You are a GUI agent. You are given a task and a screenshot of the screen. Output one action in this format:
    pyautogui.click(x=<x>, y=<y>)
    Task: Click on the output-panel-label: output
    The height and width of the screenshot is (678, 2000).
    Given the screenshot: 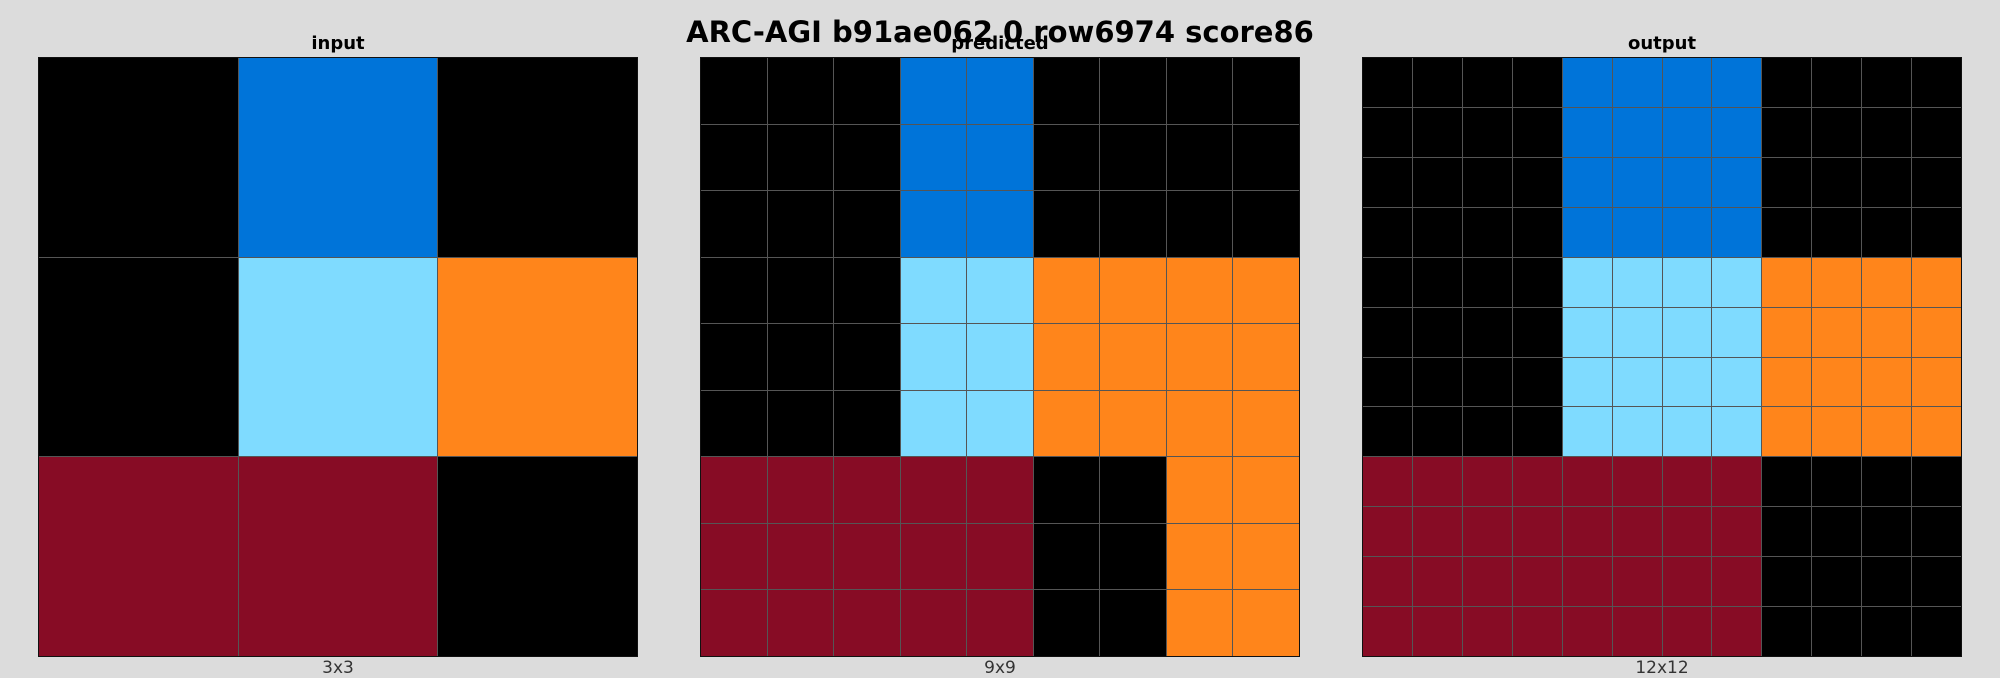 What is the action you would take?
    pyautogui.click(x=1662, y=43)
    